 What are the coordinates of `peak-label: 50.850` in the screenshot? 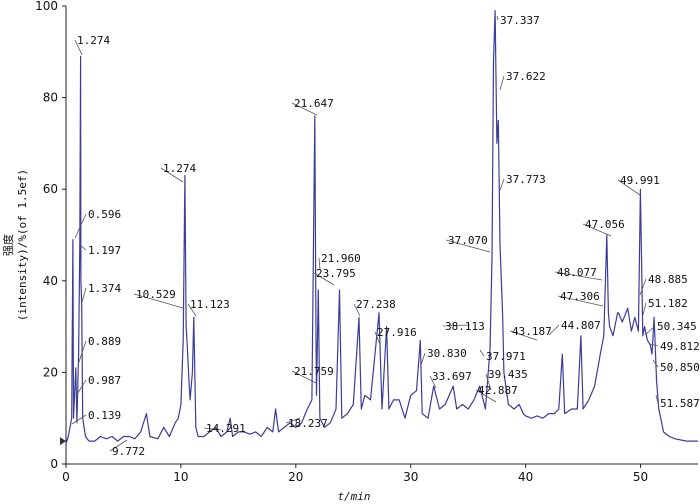 It's located at (680, 367).